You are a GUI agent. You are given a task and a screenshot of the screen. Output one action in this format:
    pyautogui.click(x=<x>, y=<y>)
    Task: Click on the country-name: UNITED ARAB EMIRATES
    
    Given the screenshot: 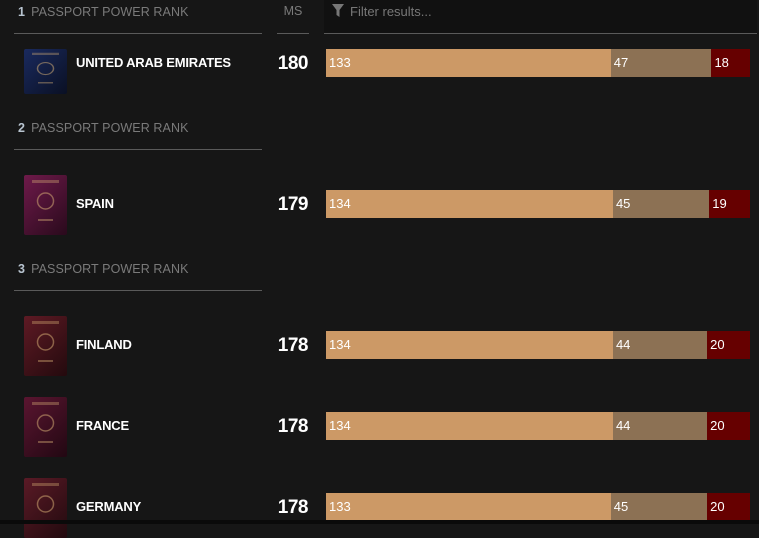 What is the action you would take?
    pyautogui.click(x=153, y=62)
    